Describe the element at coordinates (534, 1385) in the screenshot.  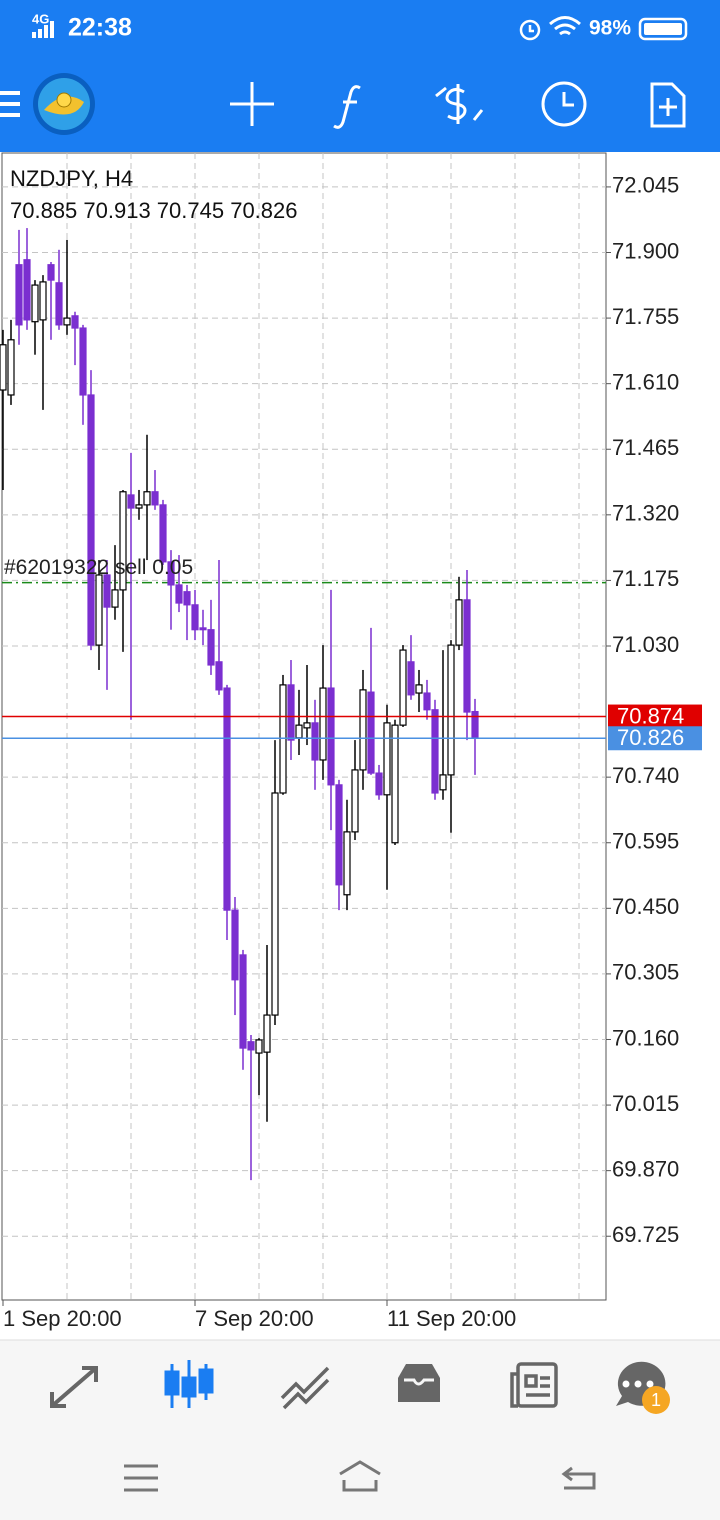
I see `news-tab` at that location.